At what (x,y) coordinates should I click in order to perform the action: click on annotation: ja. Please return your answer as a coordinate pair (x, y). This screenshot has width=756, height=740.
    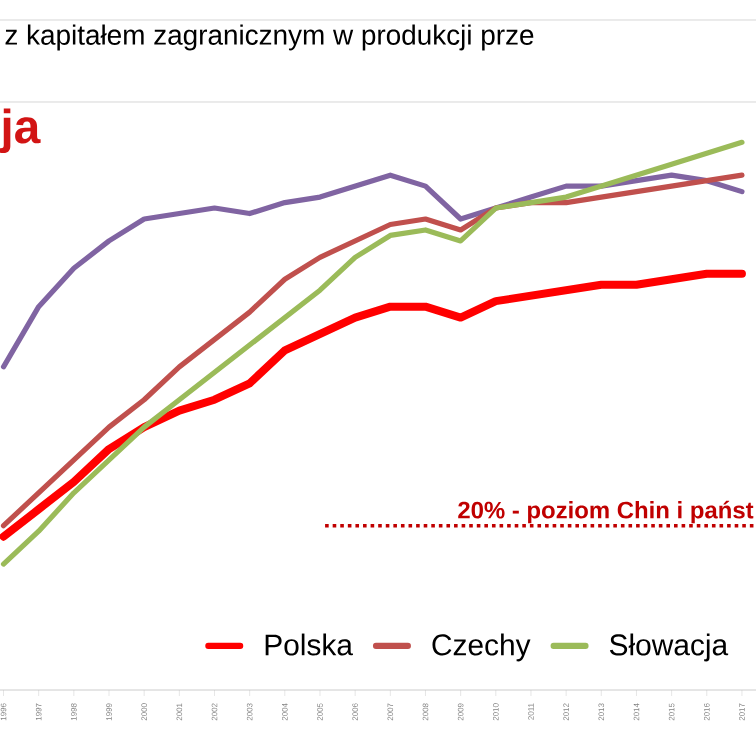
    Looking at the image, I should click on (20, 130).